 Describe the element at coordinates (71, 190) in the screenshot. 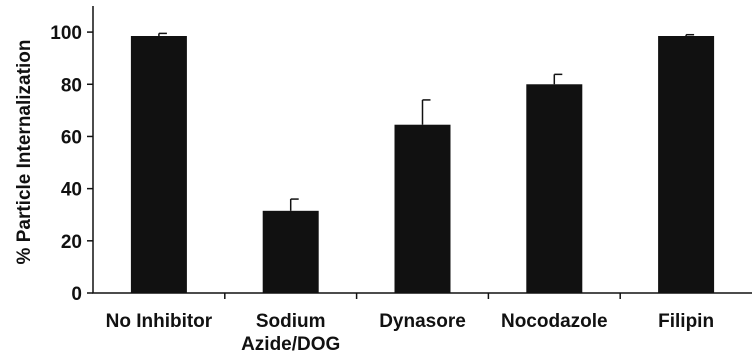

I see `y-tick-label: 40` at that location.